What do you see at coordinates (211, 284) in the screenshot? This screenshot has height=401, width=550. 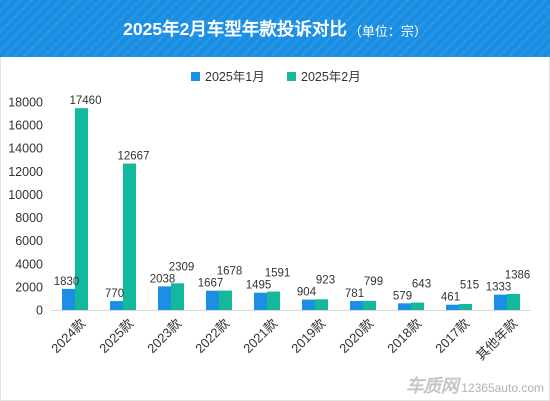 I see `data-label: 1667` at bounding box center [211, 284].